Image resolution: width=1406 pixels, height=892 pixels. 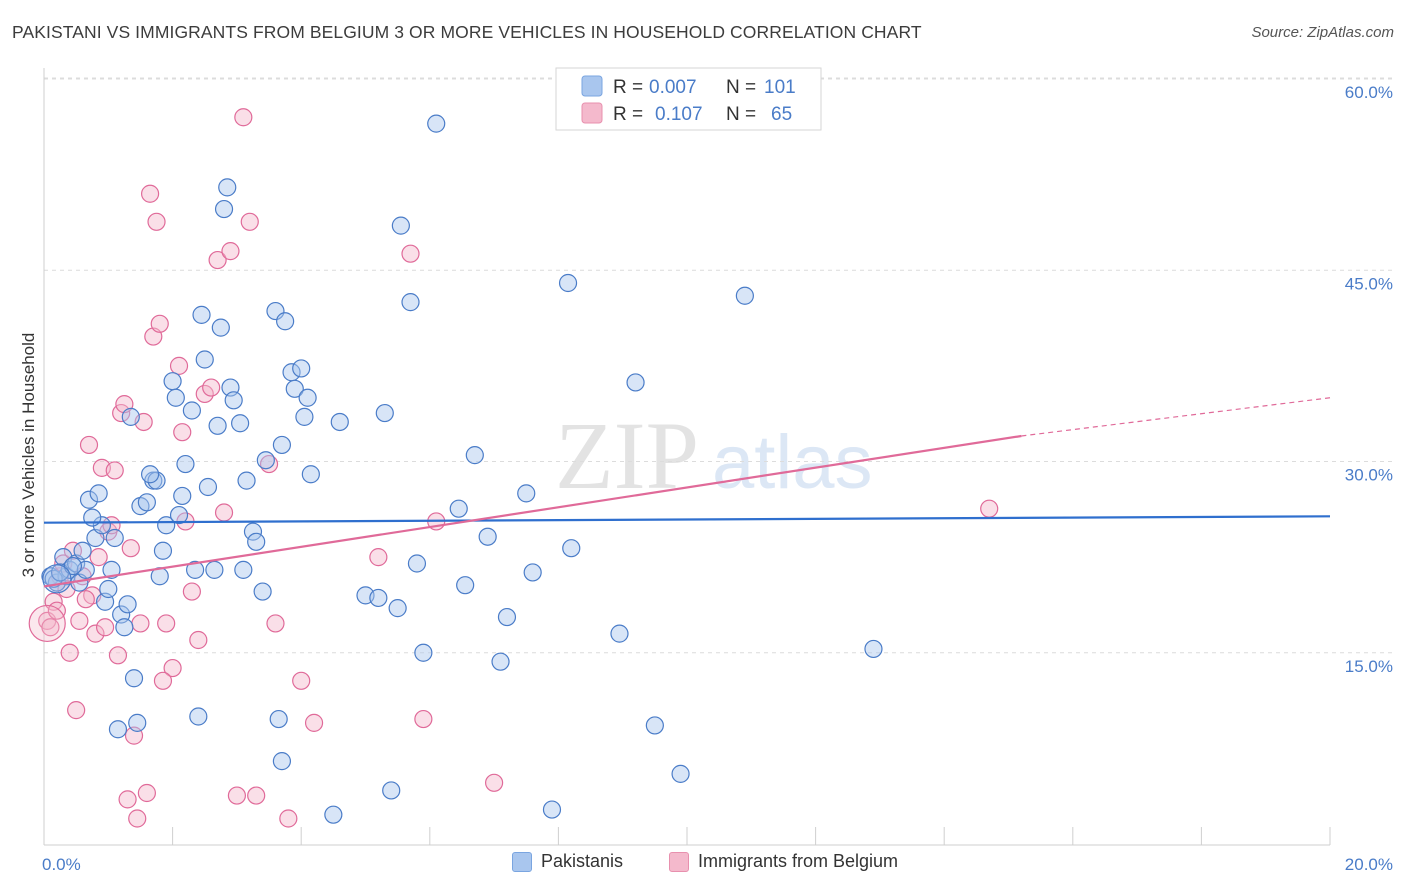 What do you see at coordinates (780, 87) in the screenshot?
I see `legend-n-value-1: 101` at bounding box center [780, 87].